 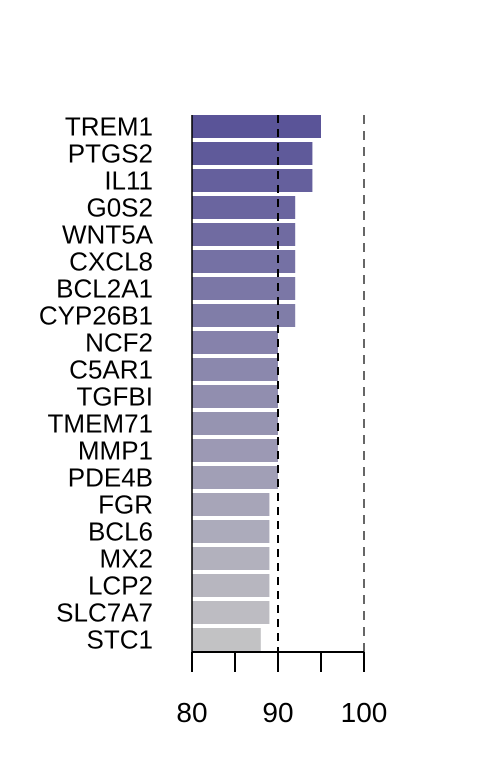 What do you see at coordinates (231, 504) in the screenshot?
I see `bar-fgr` at bounding box center [231, 504].